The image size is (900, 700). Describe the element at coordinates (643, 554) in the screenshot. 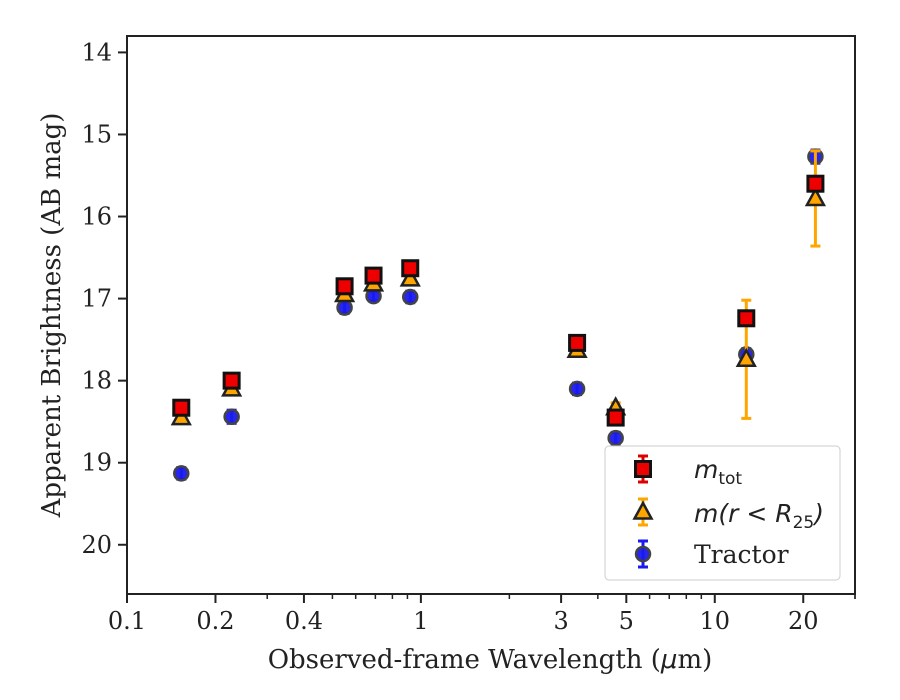

I see `legend-marker-tractor` at that location.